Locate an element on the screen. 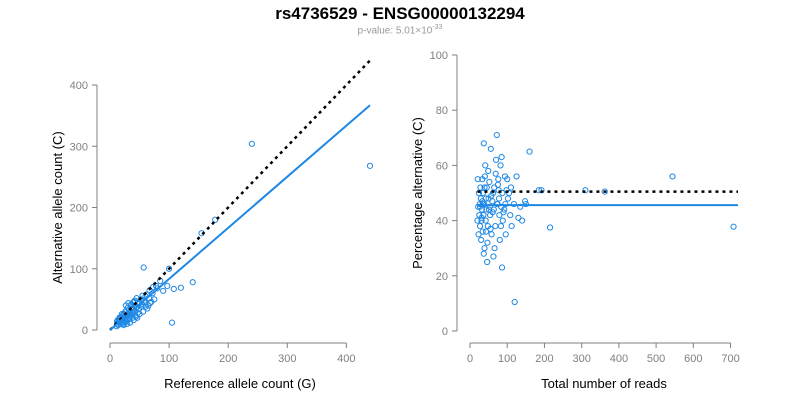 This screenshot has height=400, width=800. left-x-tick-label: 0 is located at coordinates (110, 359).